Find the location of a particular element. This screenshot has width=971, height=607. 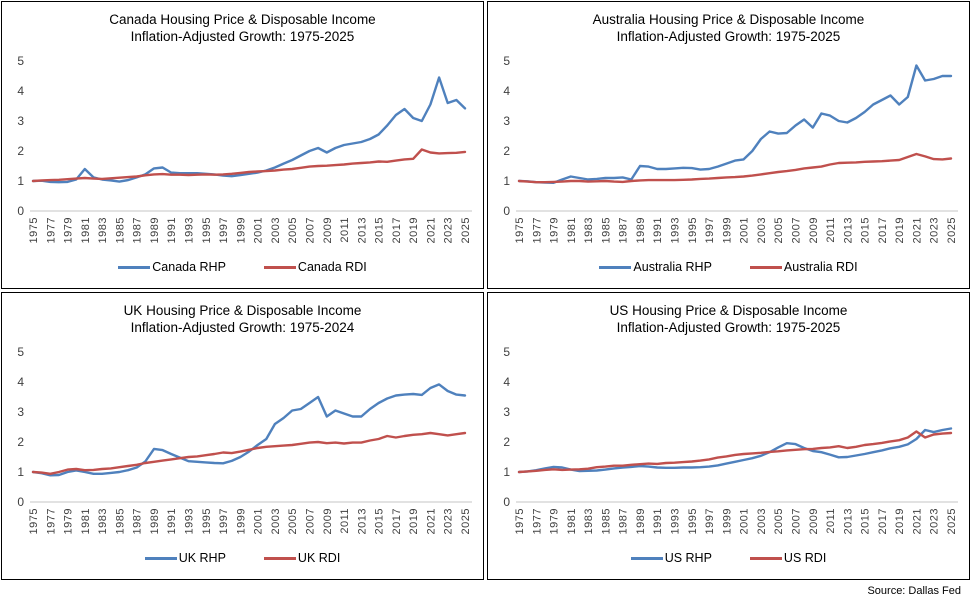

source-note: Source: Dallas Fed is located at coordinates (914, 591).